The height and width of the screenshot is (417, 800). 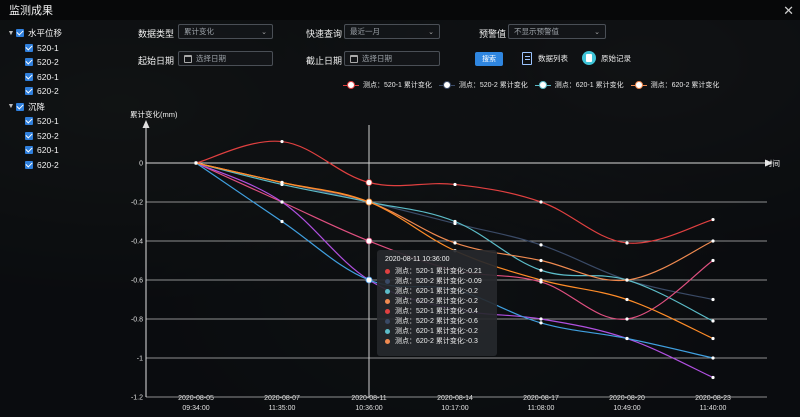 I want to click on data-type-value: 累计变化, so click(x=199, y=31).